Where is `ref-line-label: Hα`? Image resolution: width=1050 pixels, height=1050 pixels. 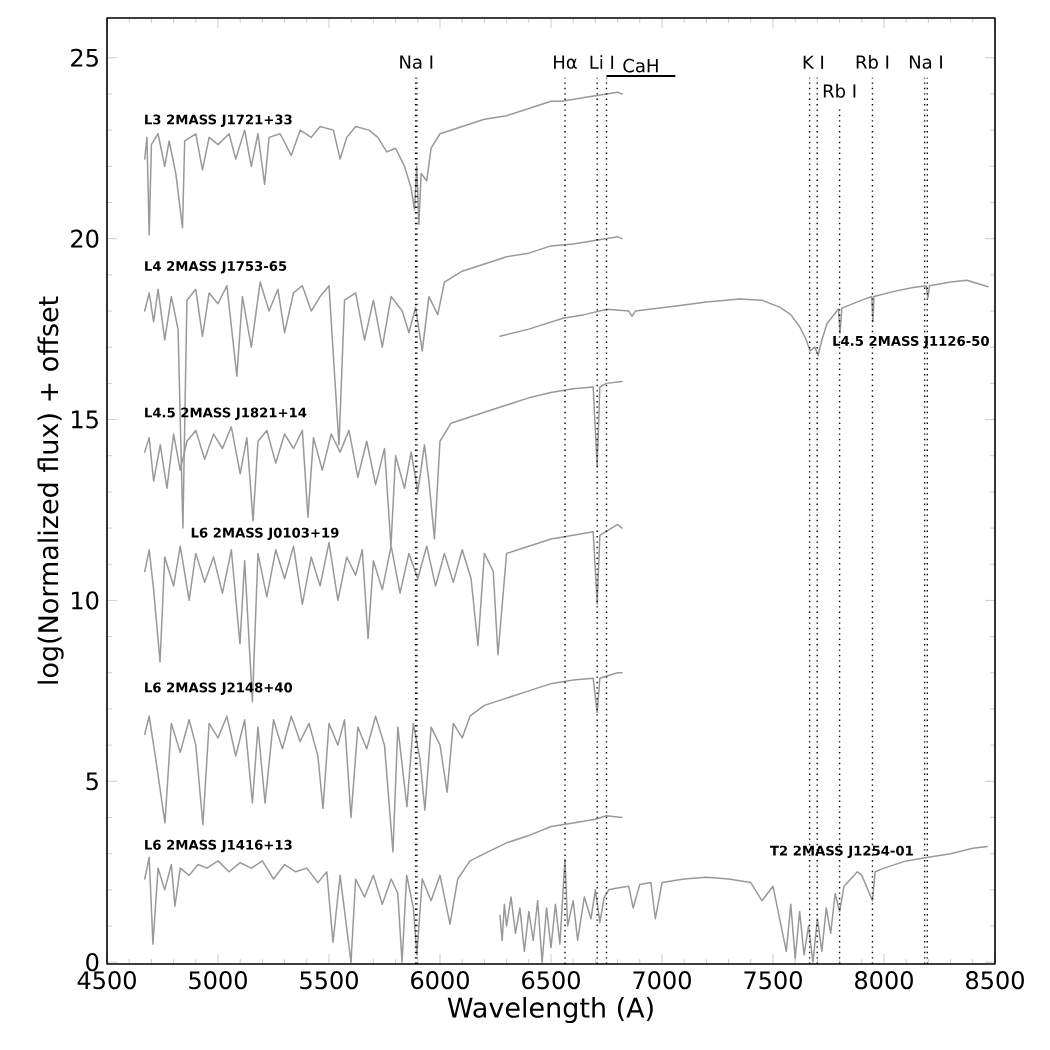
ref-line-label: Hα is located at coordinates (565, 62).